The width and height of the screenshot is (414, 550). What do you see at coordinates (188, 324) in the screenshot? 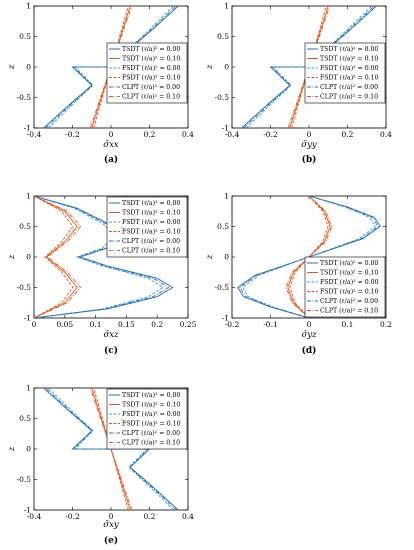
I see `x-tick-label: 0.25` at bounding box center [188, 324].